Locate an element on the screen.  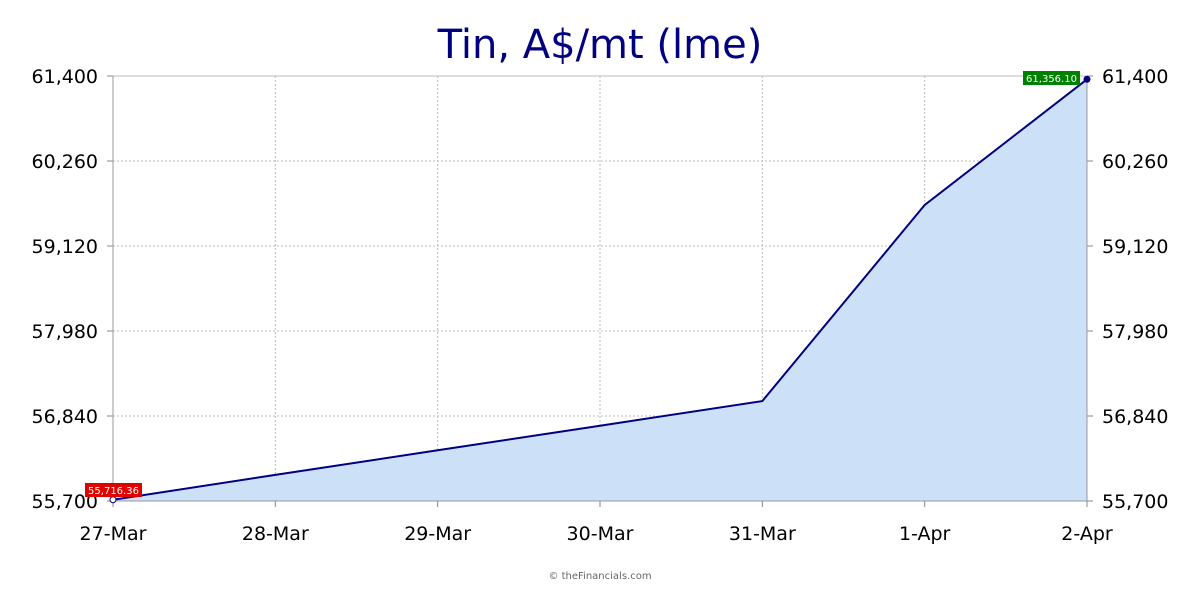
y-tick-label-left: 59,120 is located at coordinates (65, 247).